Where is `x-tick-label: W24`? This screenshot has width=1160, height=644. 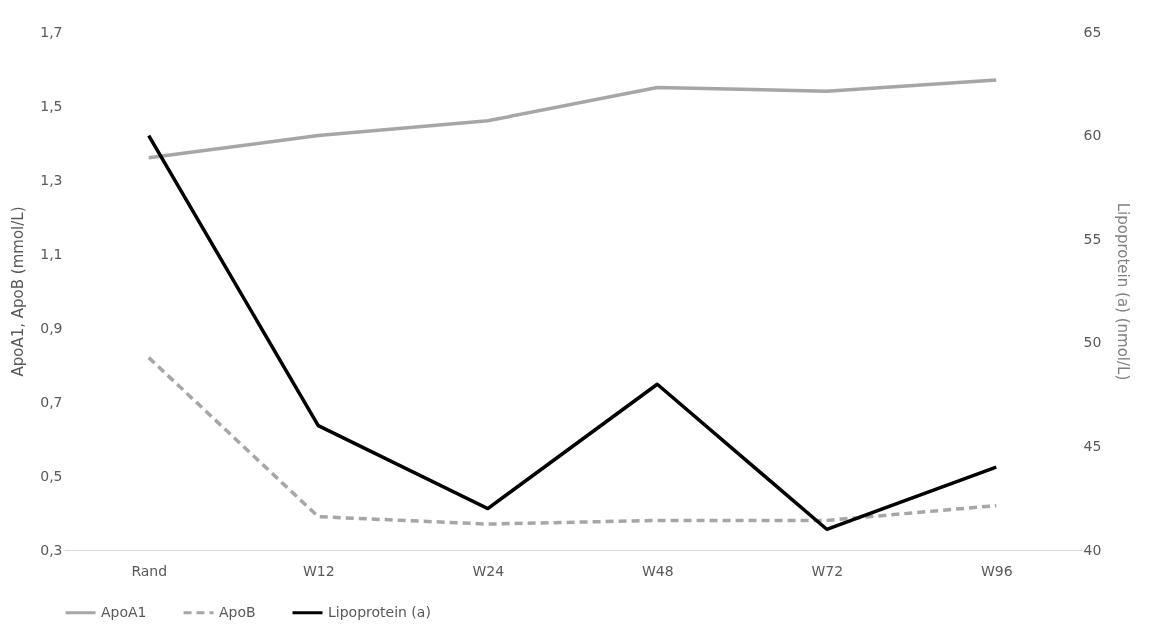 x-tick-label: W24 is located at coordinates (488, 570).